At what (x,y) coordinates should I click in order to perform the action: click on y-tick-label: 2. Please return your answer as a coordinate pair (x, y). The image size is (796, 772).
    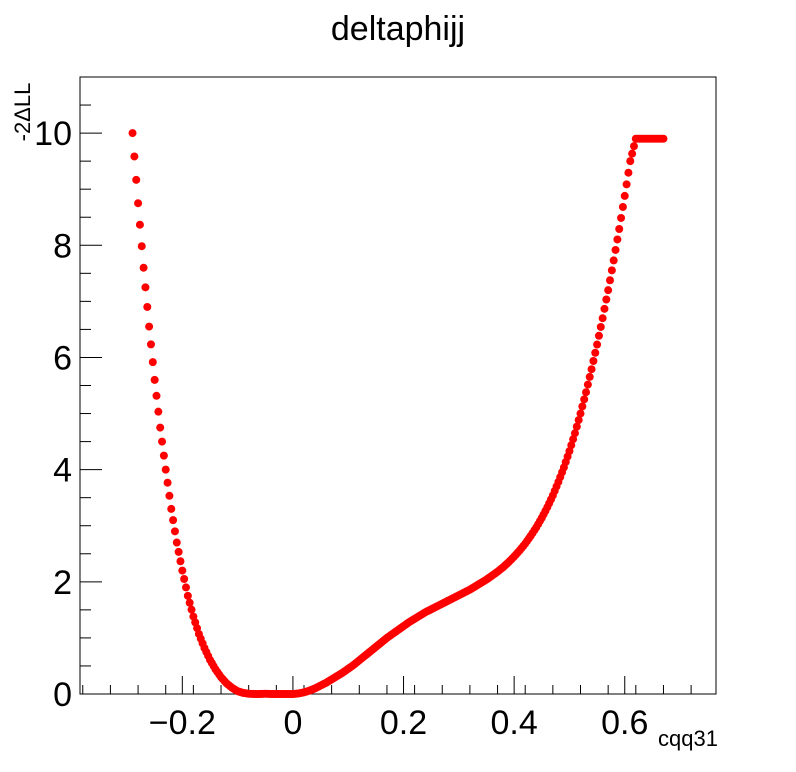
    Looking at the image, I should click on (62, 583).